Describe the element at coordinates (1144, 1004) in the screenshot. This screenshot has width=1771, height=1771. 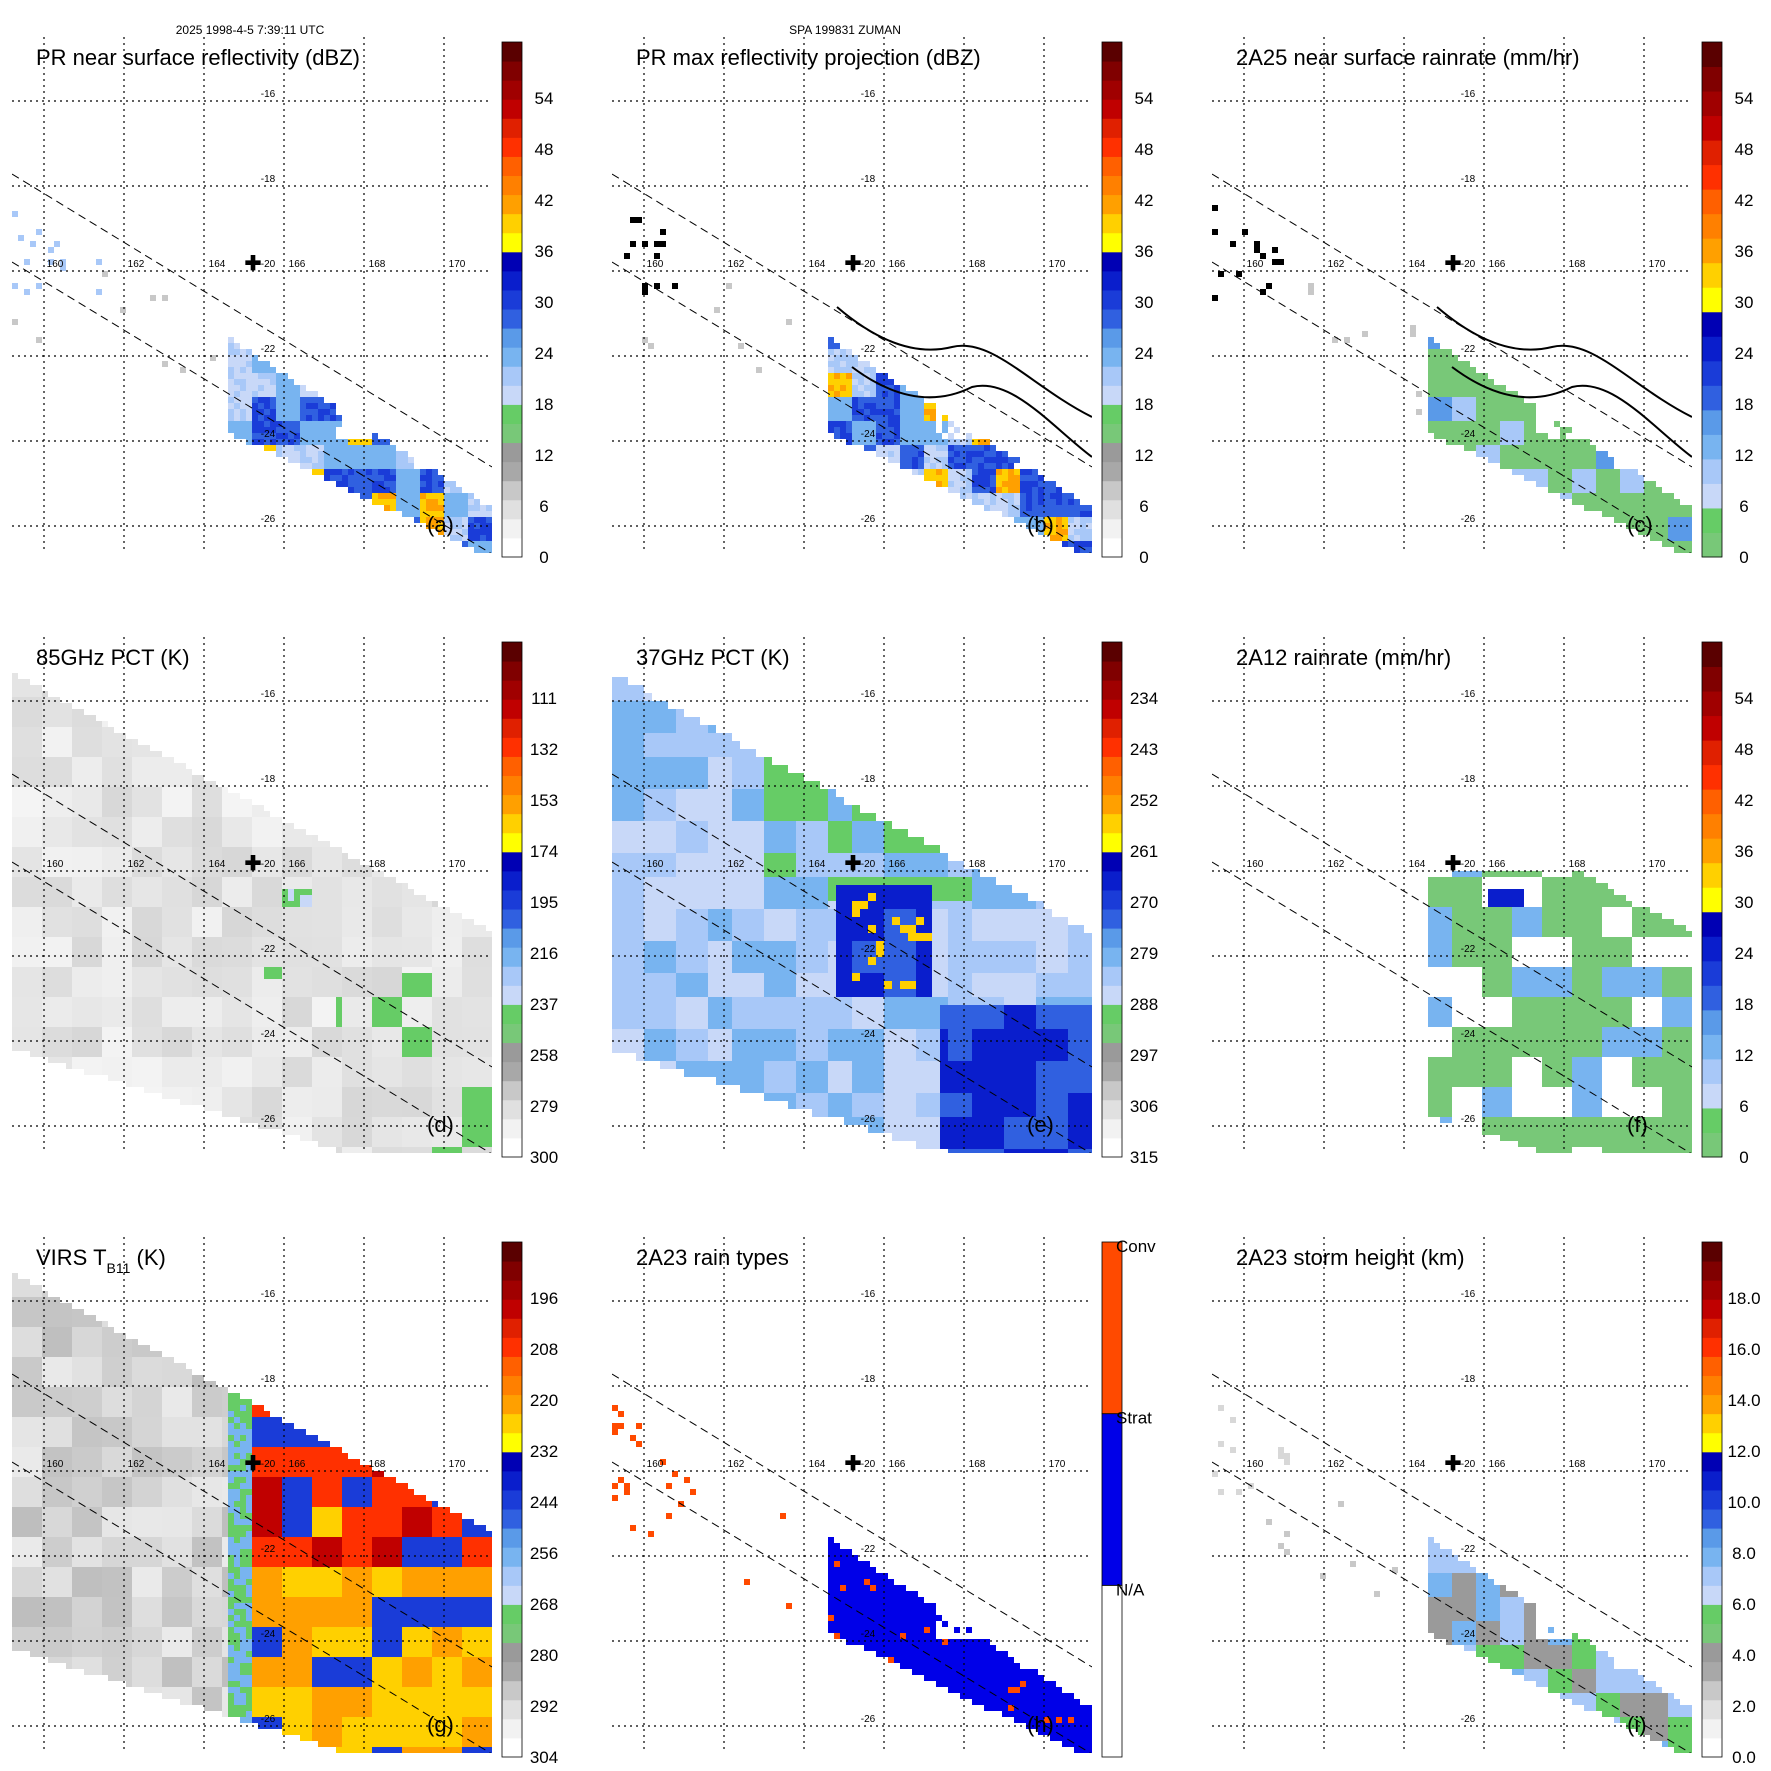
I see `colorbar-label: 288` at that location.